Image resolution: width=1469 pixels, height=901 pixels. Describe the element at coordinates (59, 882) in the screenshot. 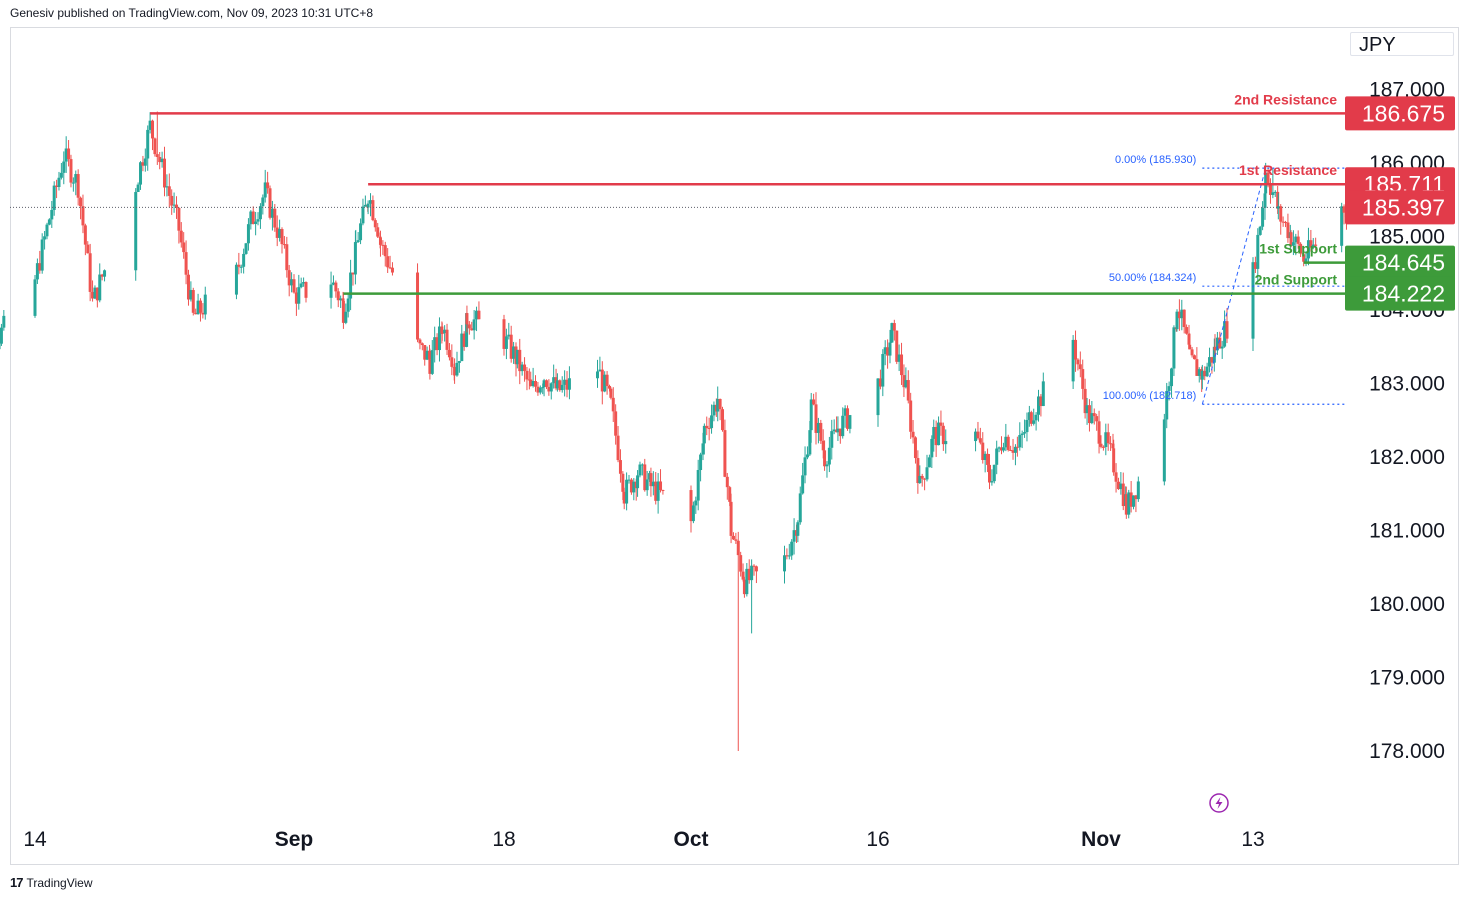

I see `footer-brand: TradingView` at that location.